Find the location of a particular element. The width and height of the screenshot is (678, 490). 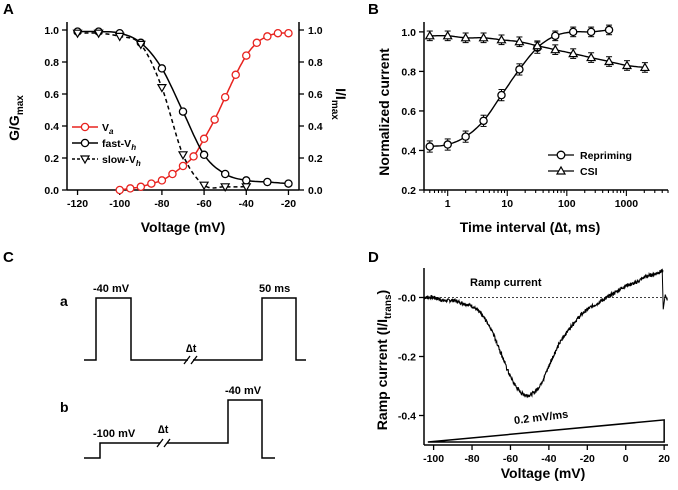

panel-c-label: C is located at coordinates (8, 257).